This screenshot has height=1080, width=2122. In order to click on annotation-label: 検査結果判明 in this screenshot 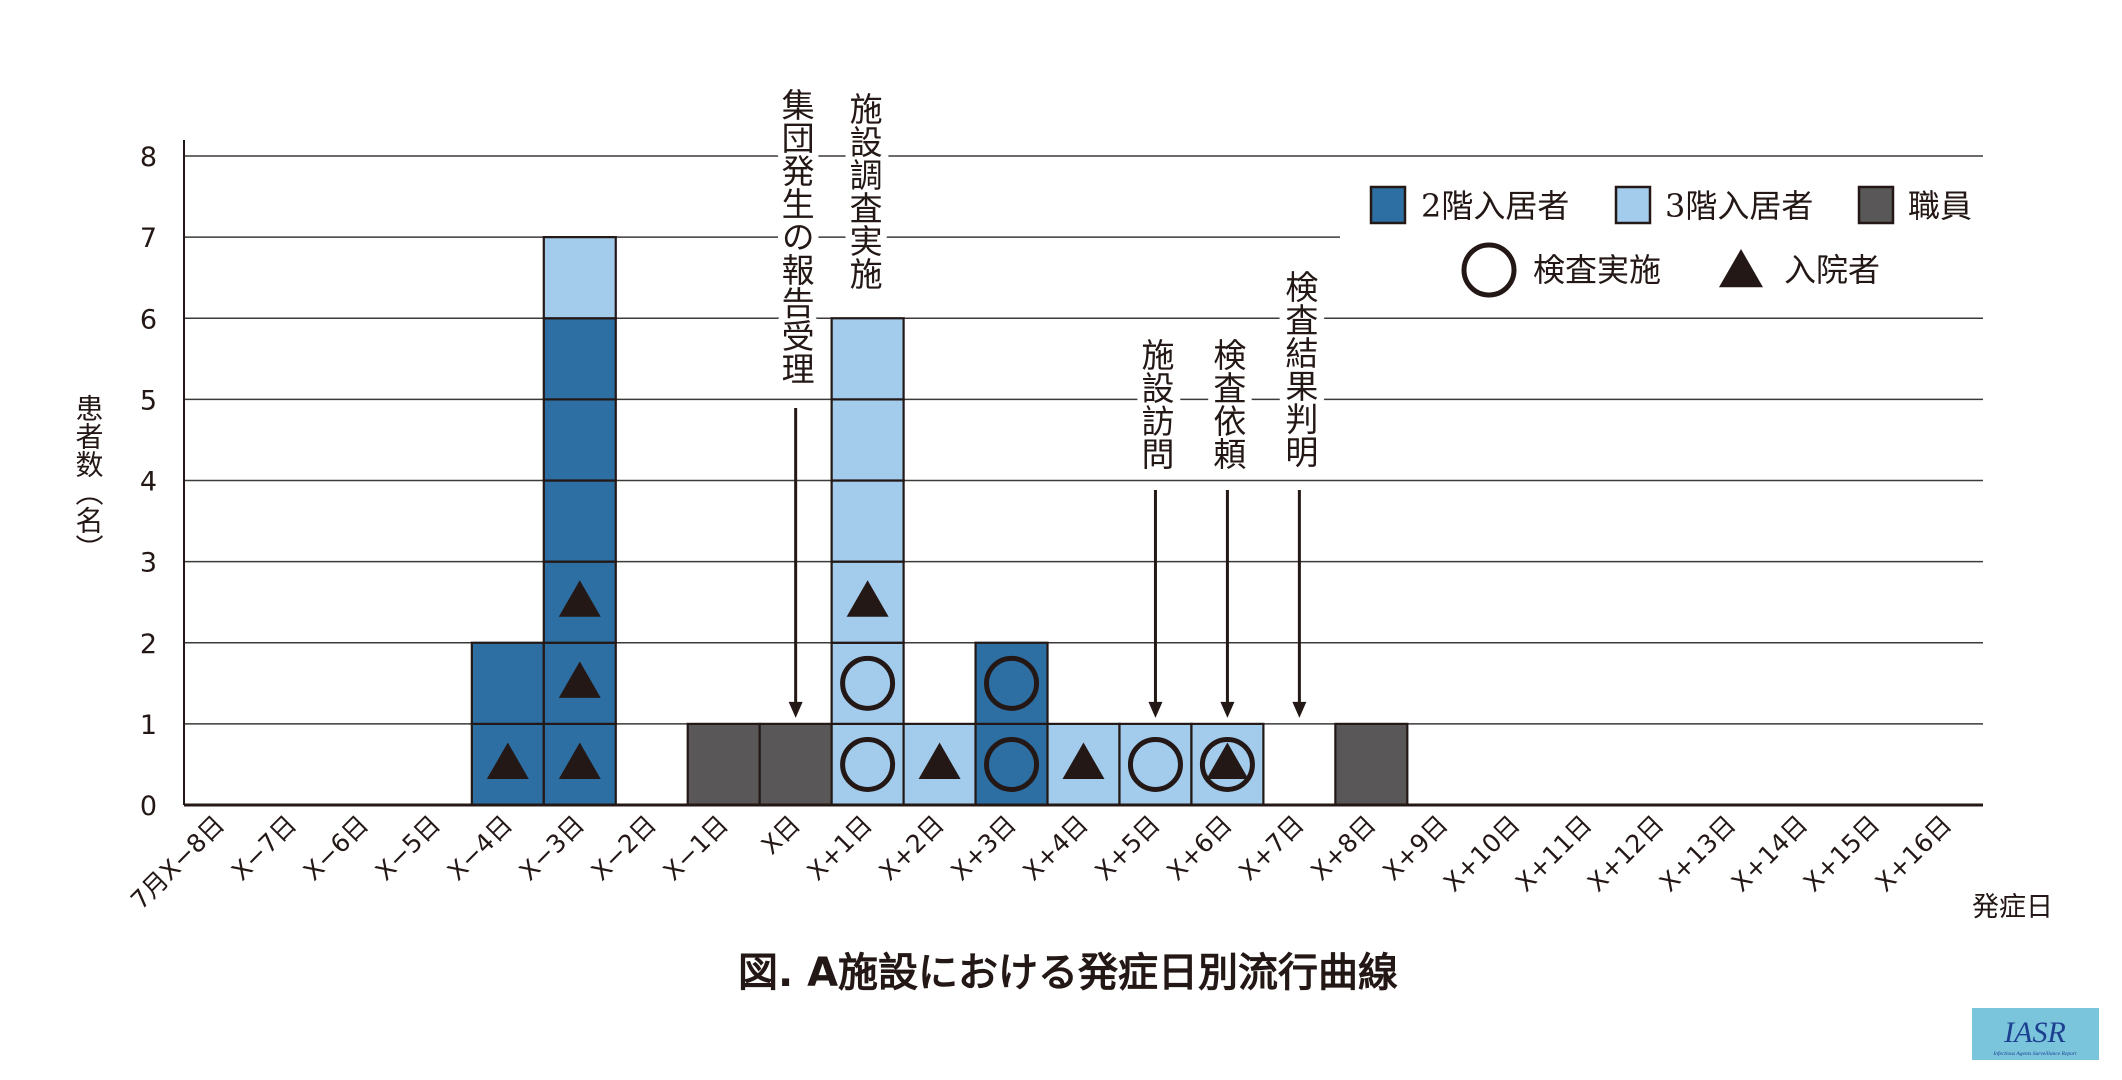, I will do `click(1299, 369)`.